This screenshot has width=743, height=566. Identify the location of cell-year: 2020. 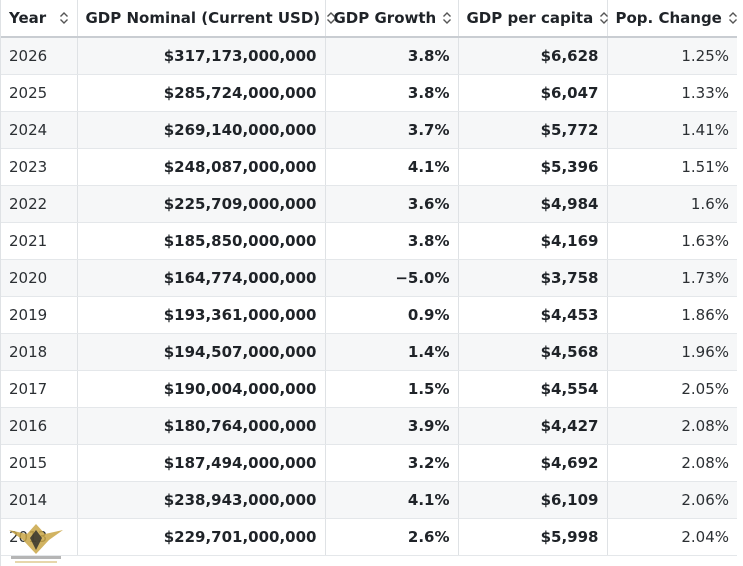
(39, 278).